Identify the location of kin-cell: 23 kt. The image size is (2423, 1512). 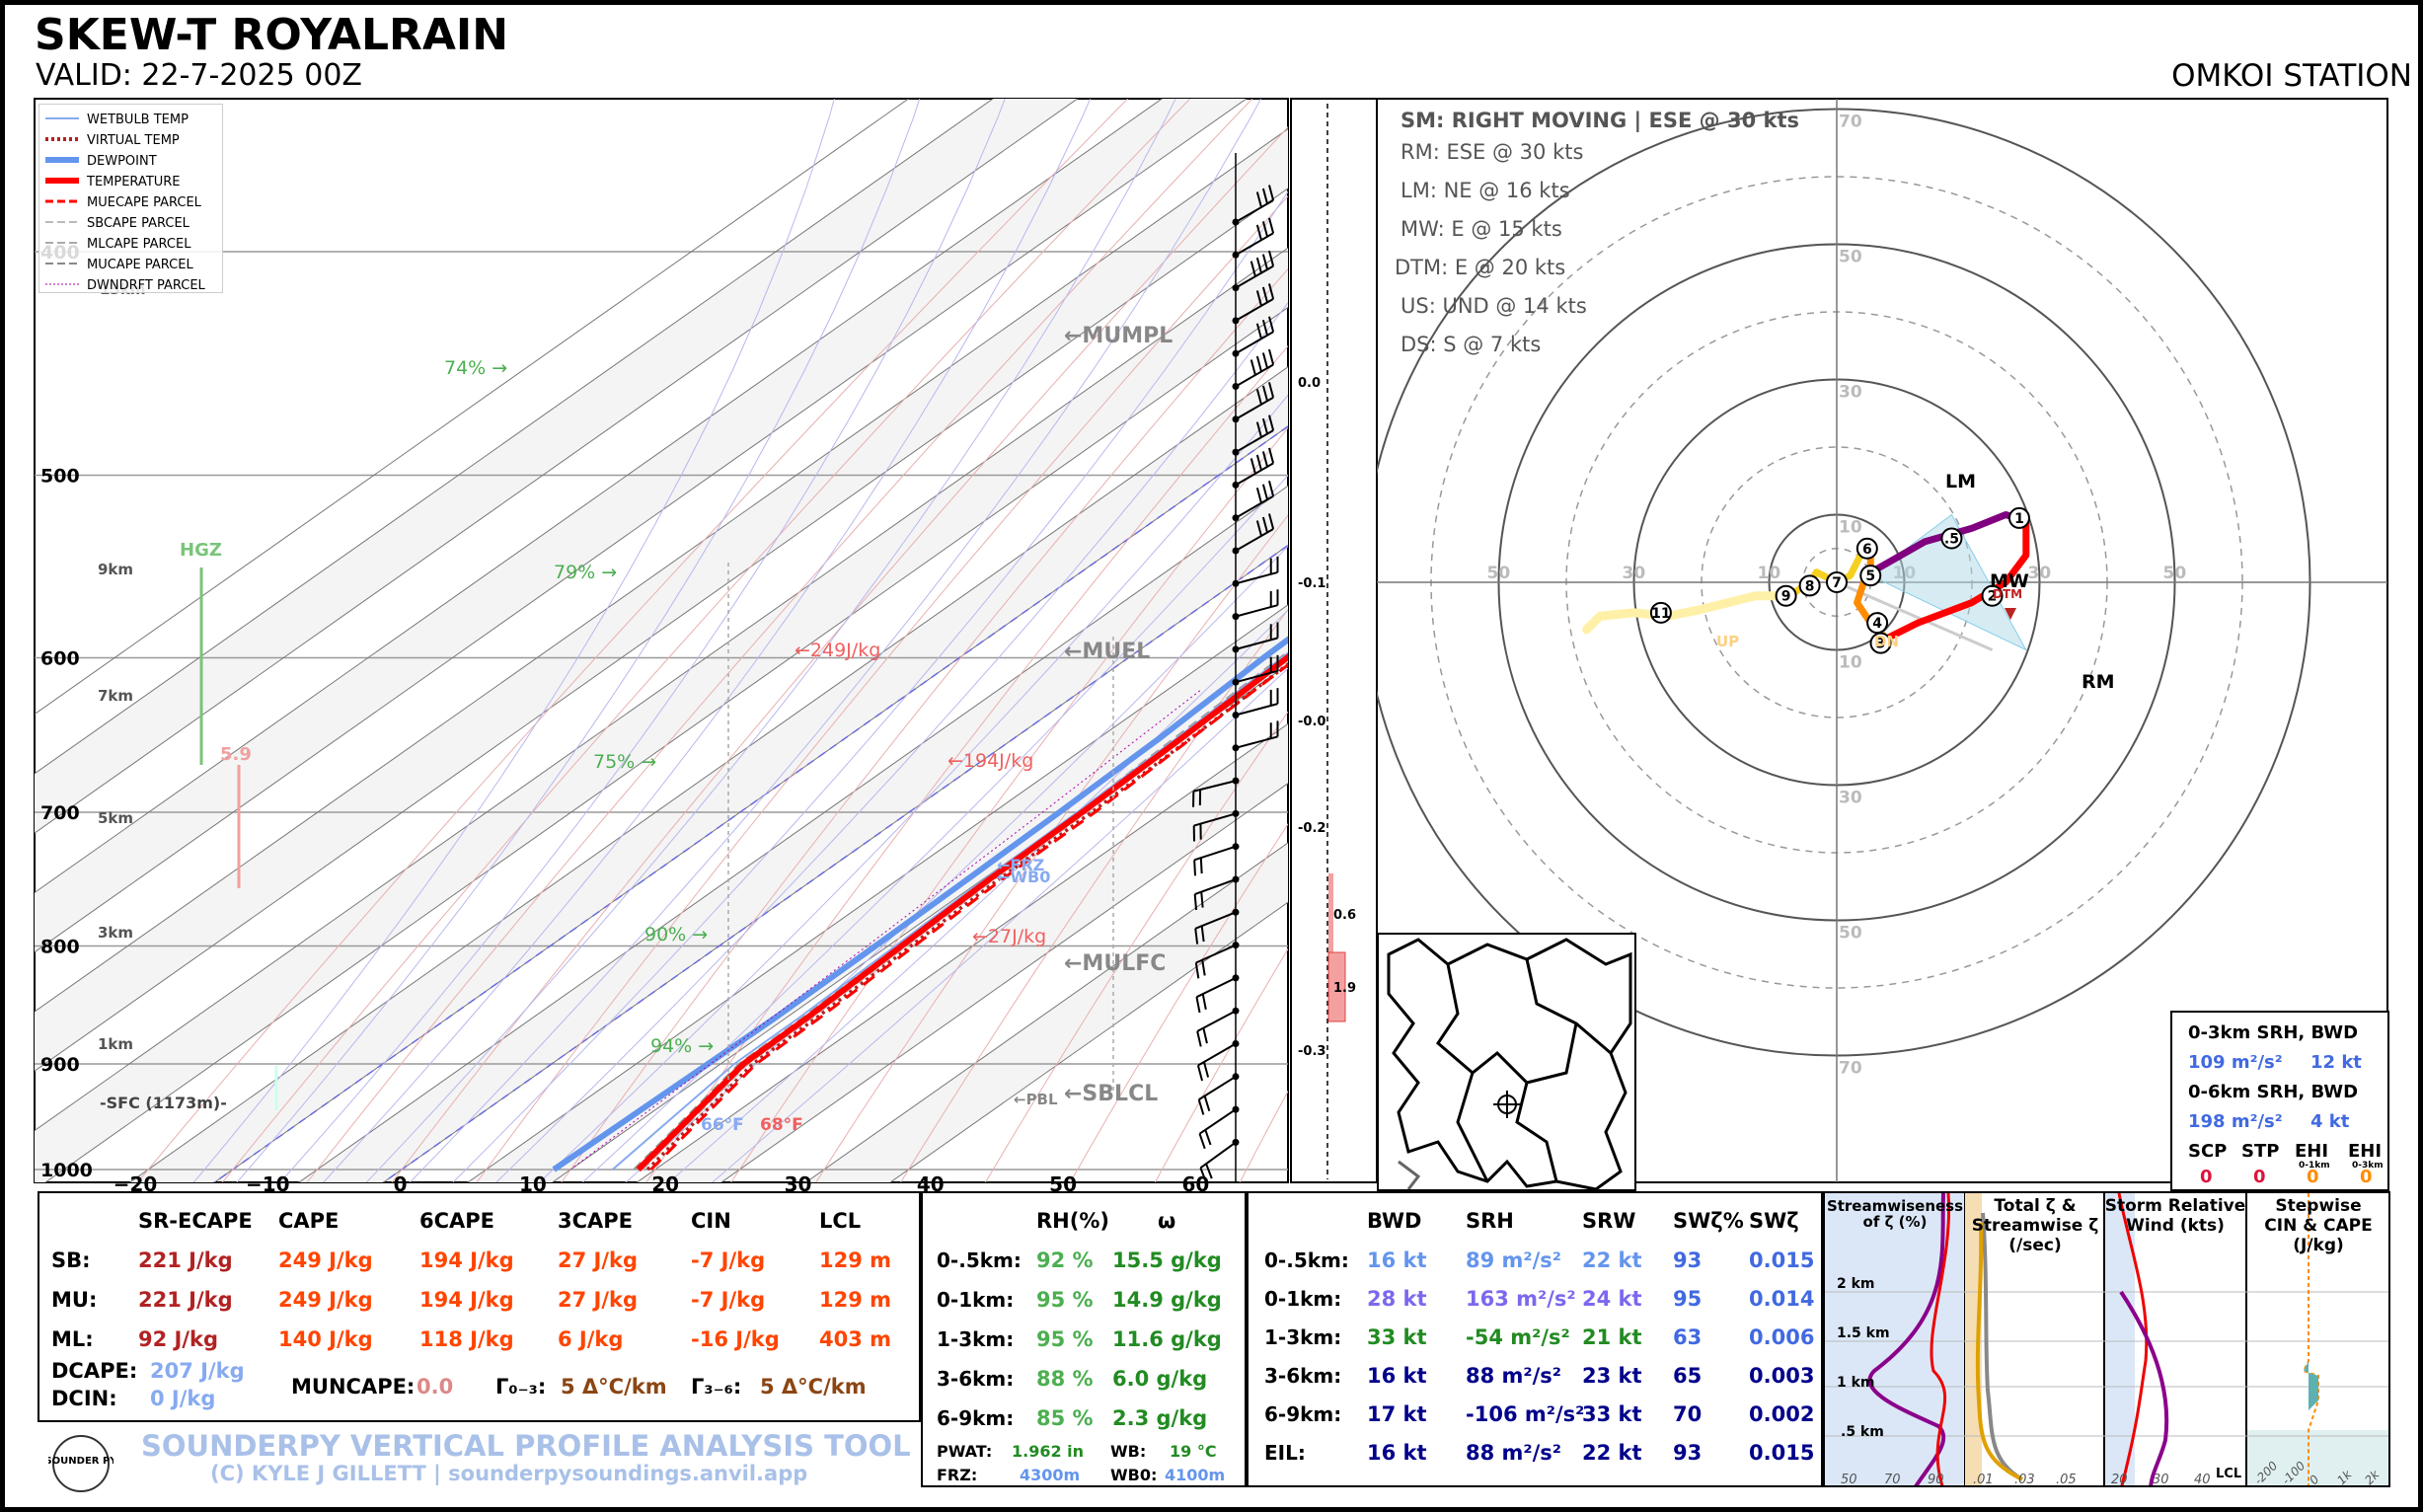
(1612, 1376).